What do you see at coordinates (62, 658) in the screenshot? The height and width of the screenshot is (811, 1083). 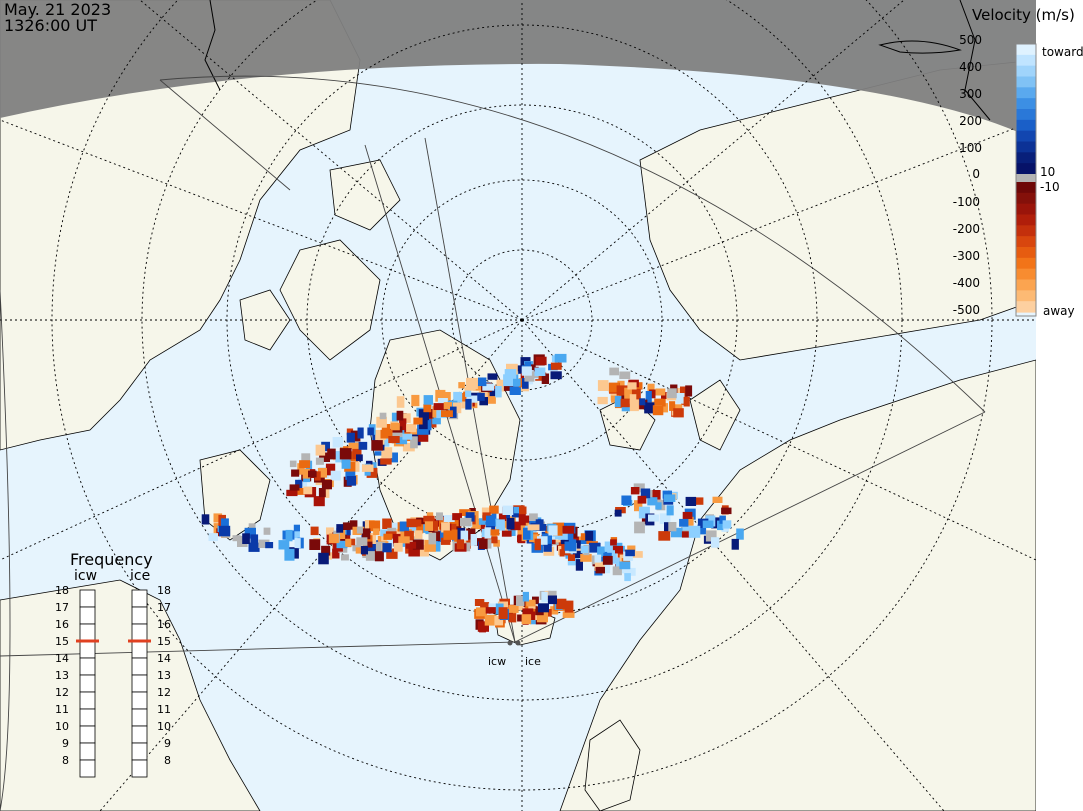 I see `frequency-level-label: 14` at bounding box center [62, 658].